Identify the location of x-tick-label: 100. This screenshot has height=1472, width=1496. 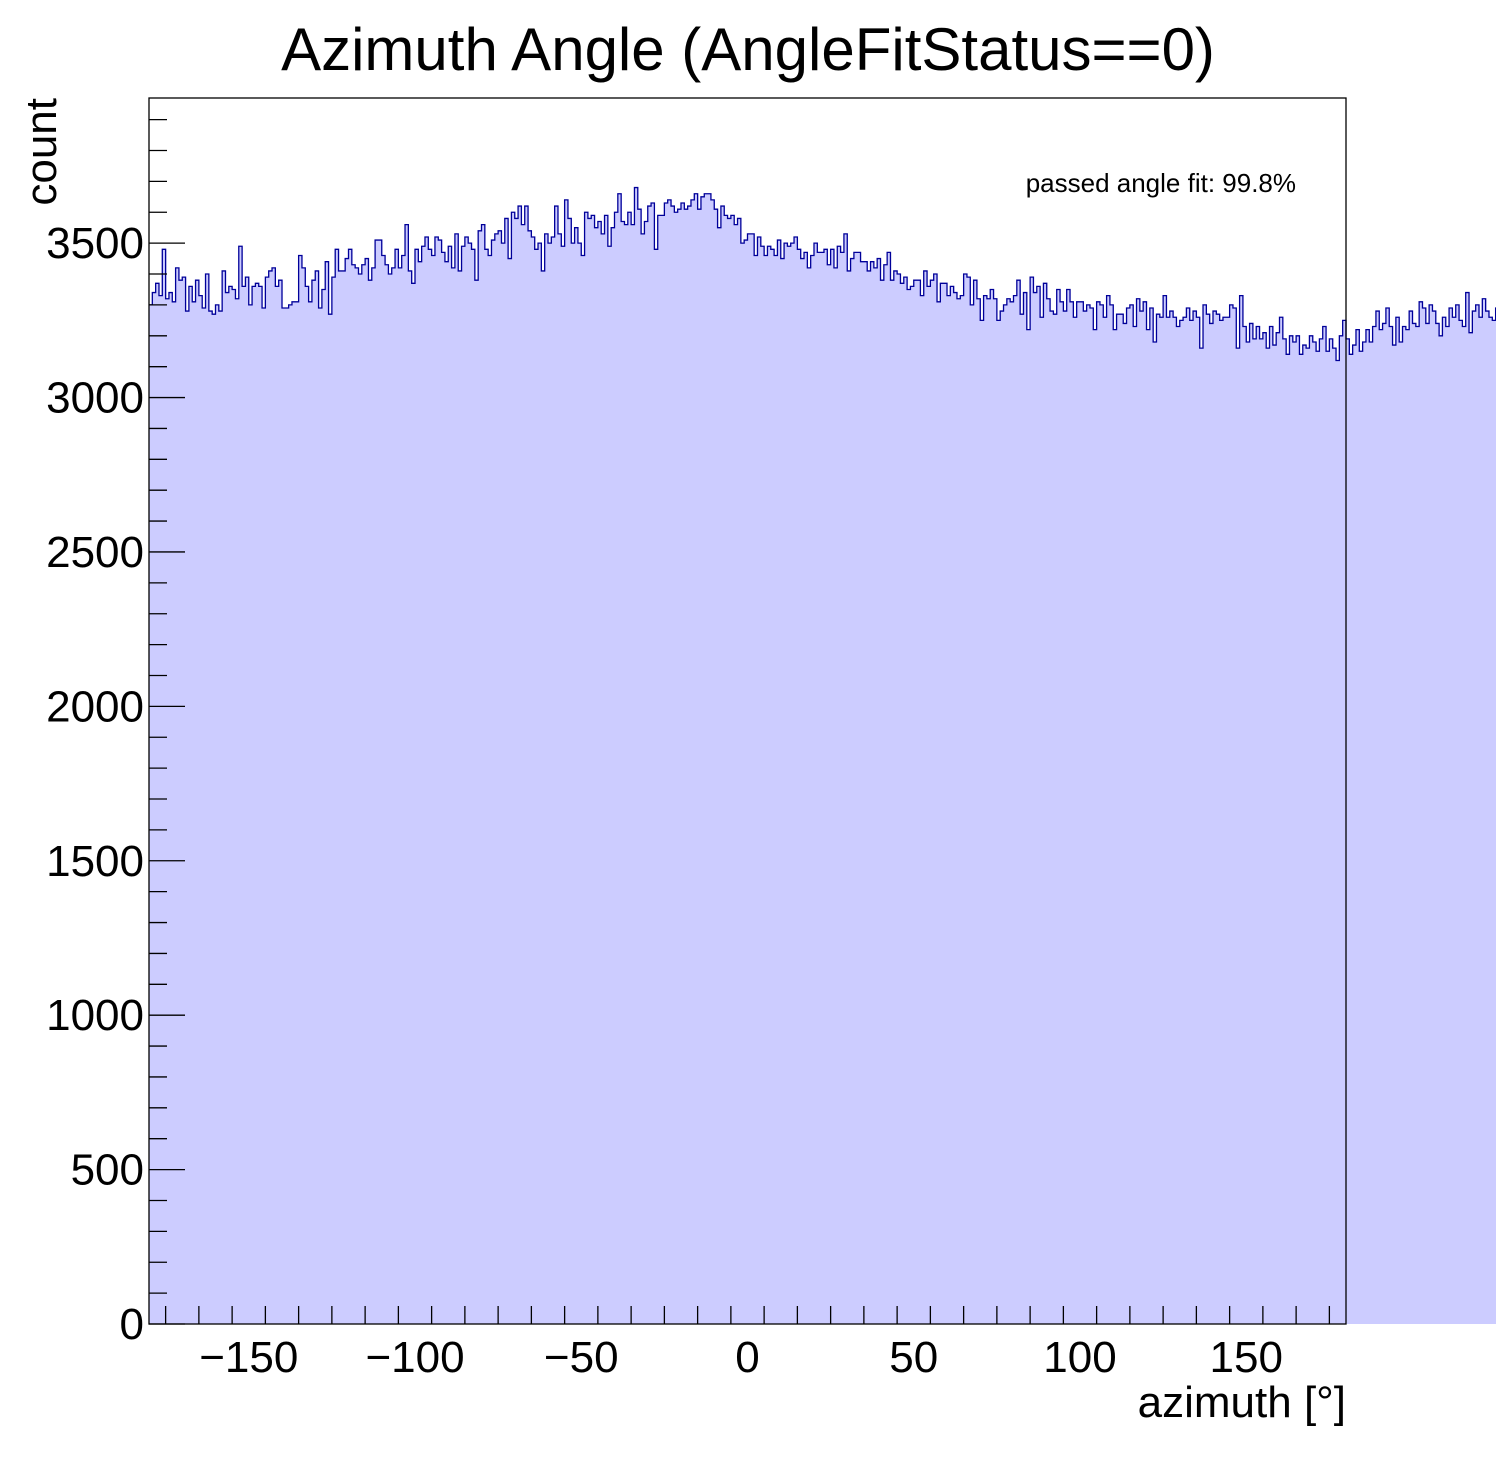
(1079, 1357).